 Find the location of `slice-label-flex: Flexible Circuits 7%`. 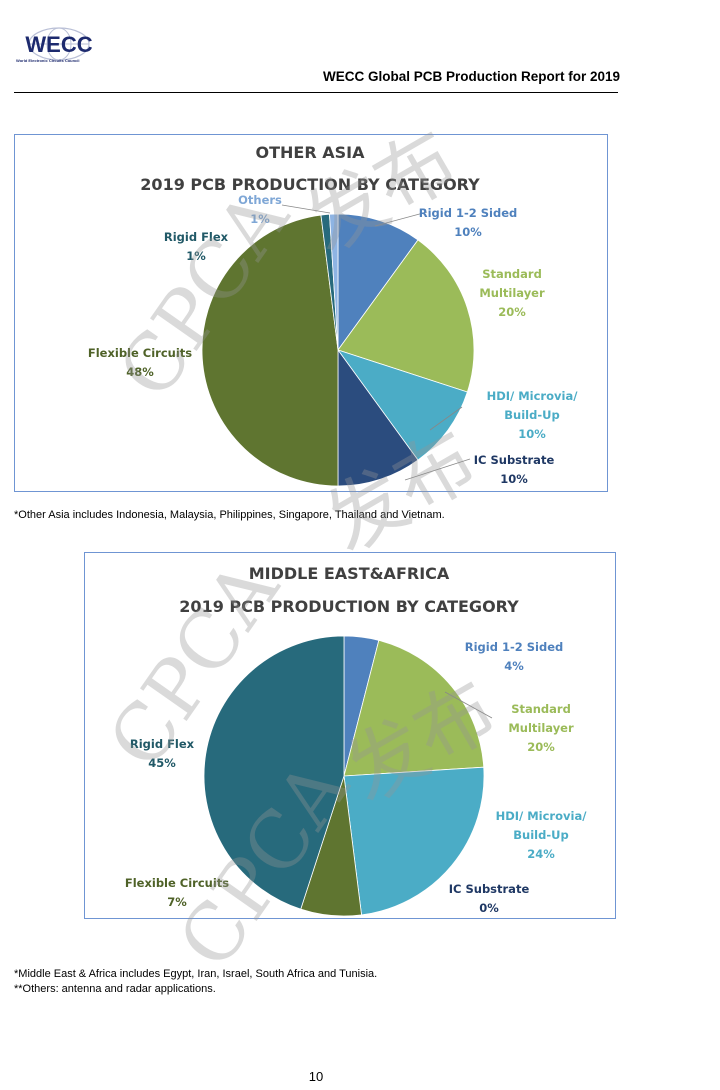

slice-label-flex: Flexible Circuits 7% is located at coordinates (177, 893).